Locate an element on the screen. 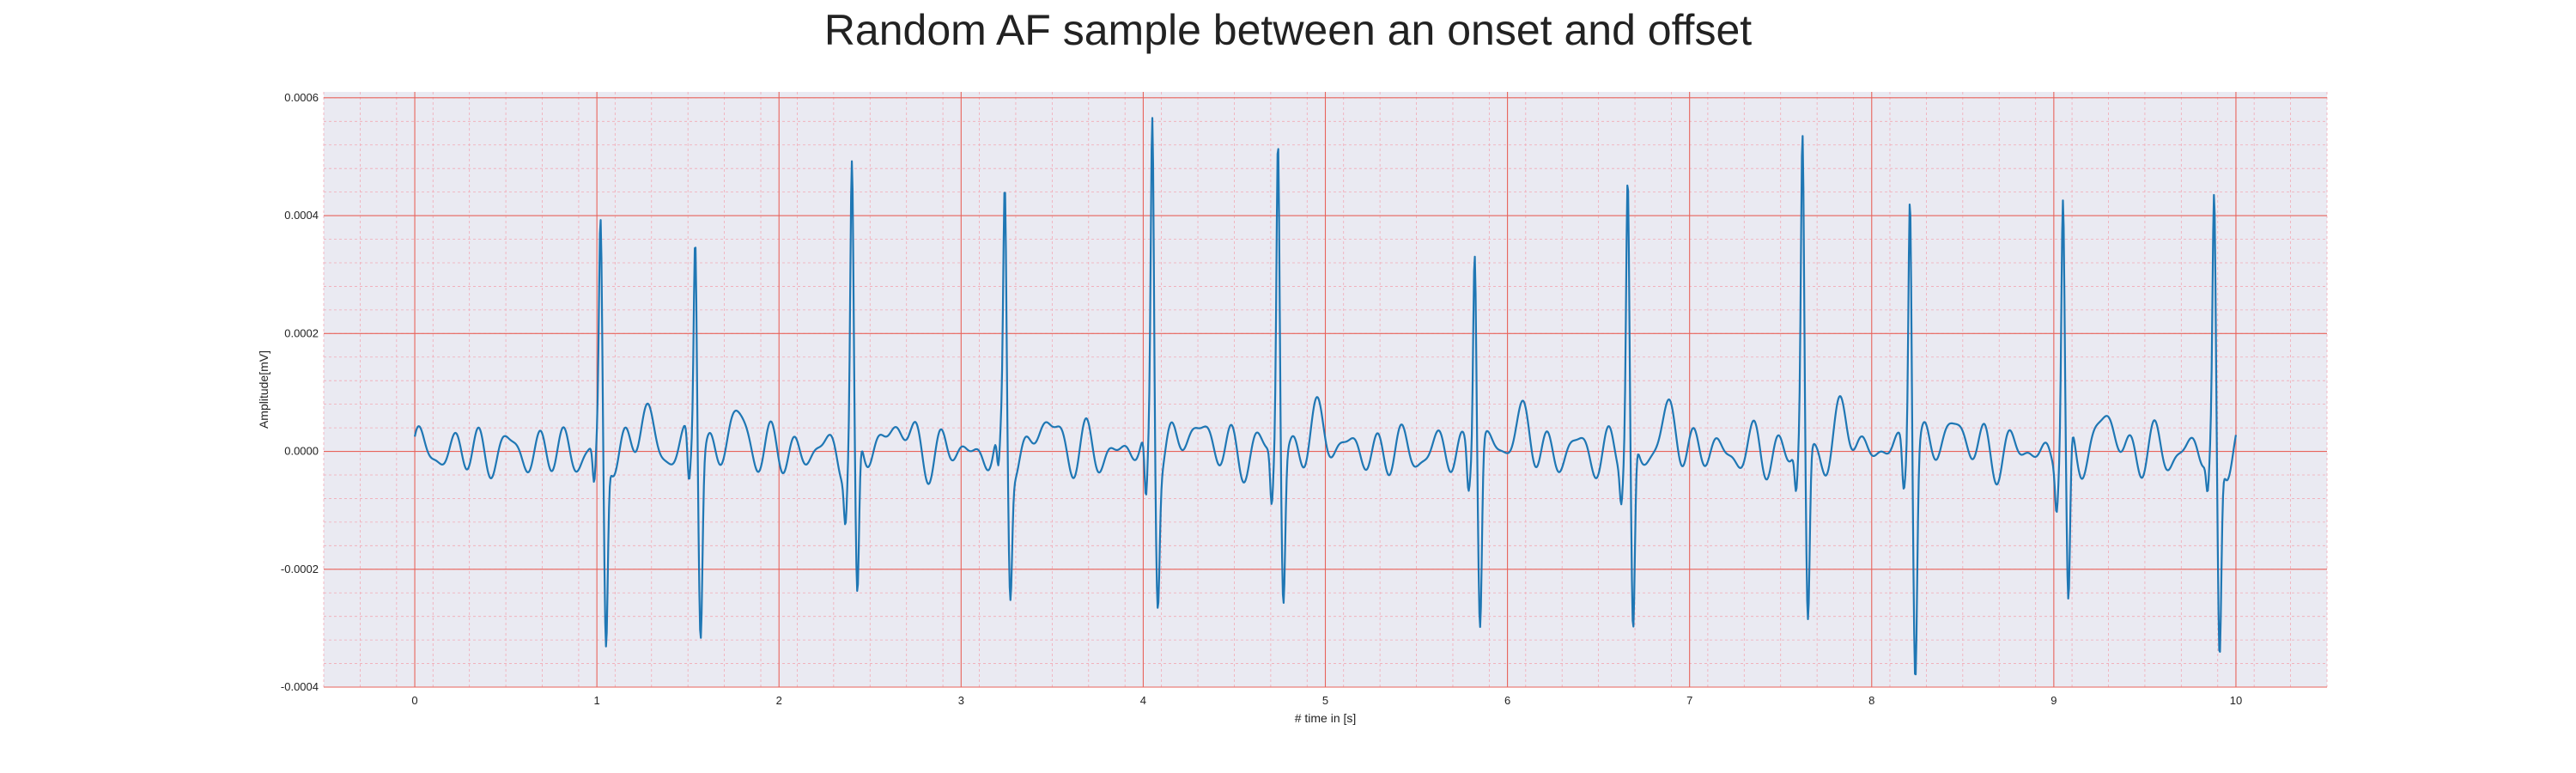 The image size is (2576, 773). y-tick-label: 0.0006 is located at coordinates (301, 97).